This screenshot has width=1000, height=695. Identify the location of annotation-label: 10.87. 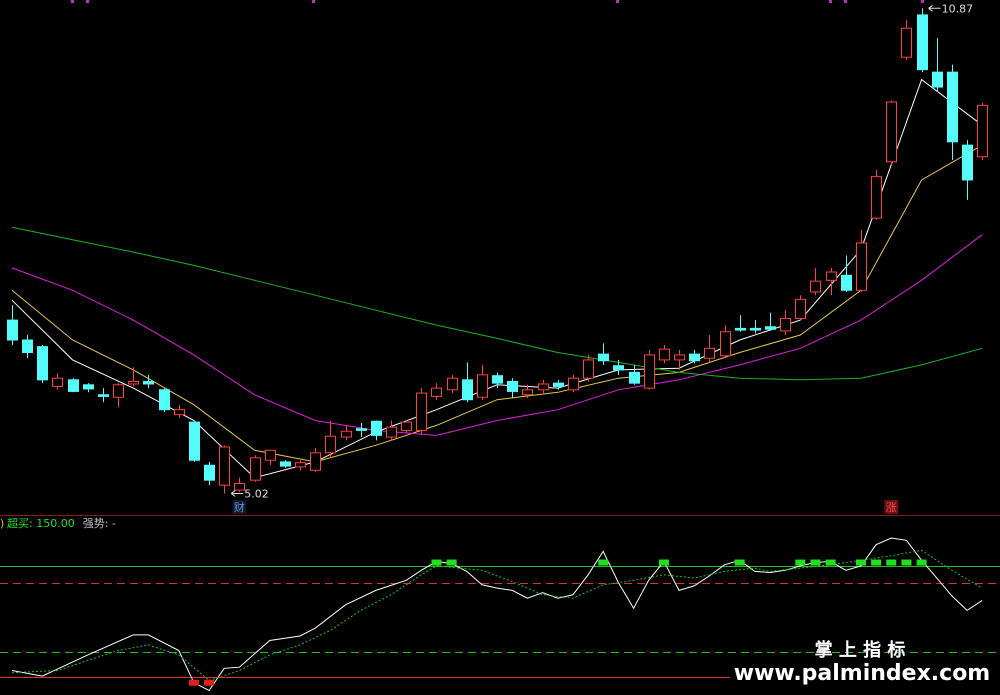
(958, 8).